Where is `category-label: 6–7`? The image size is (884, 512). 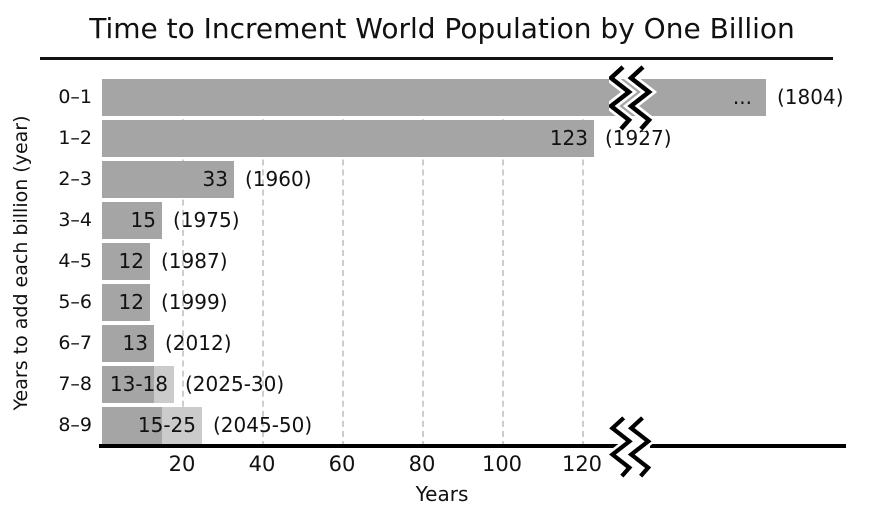 category-label: 6–7 is located at coordinates (75, 343).